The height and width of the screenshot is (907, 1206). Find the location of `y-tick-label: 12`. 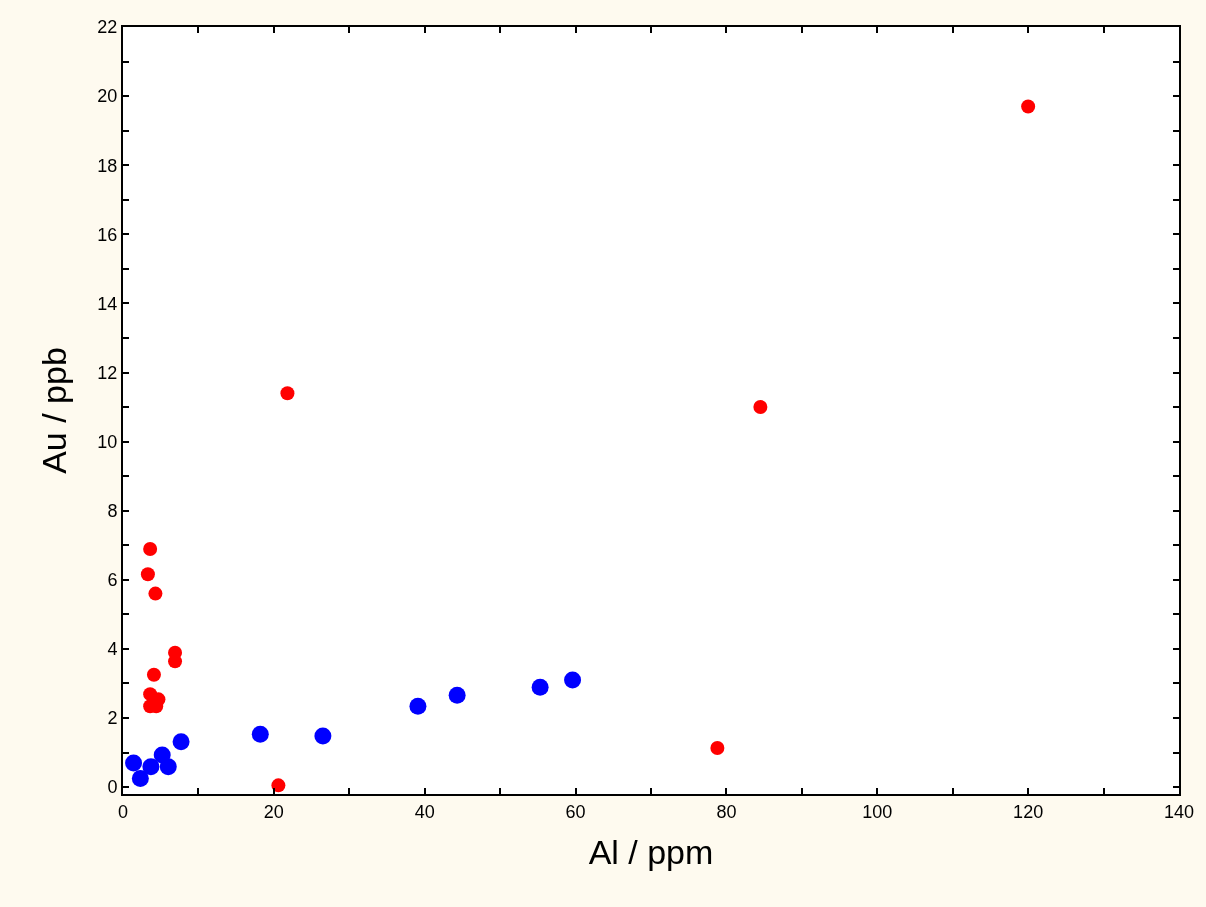

y-tick-label: 12 is located at coordinates (107, 372).